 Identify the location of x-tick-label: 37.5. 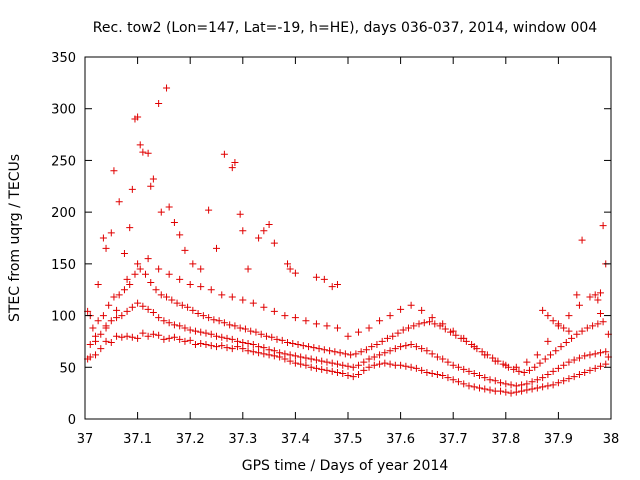
(348, 439).